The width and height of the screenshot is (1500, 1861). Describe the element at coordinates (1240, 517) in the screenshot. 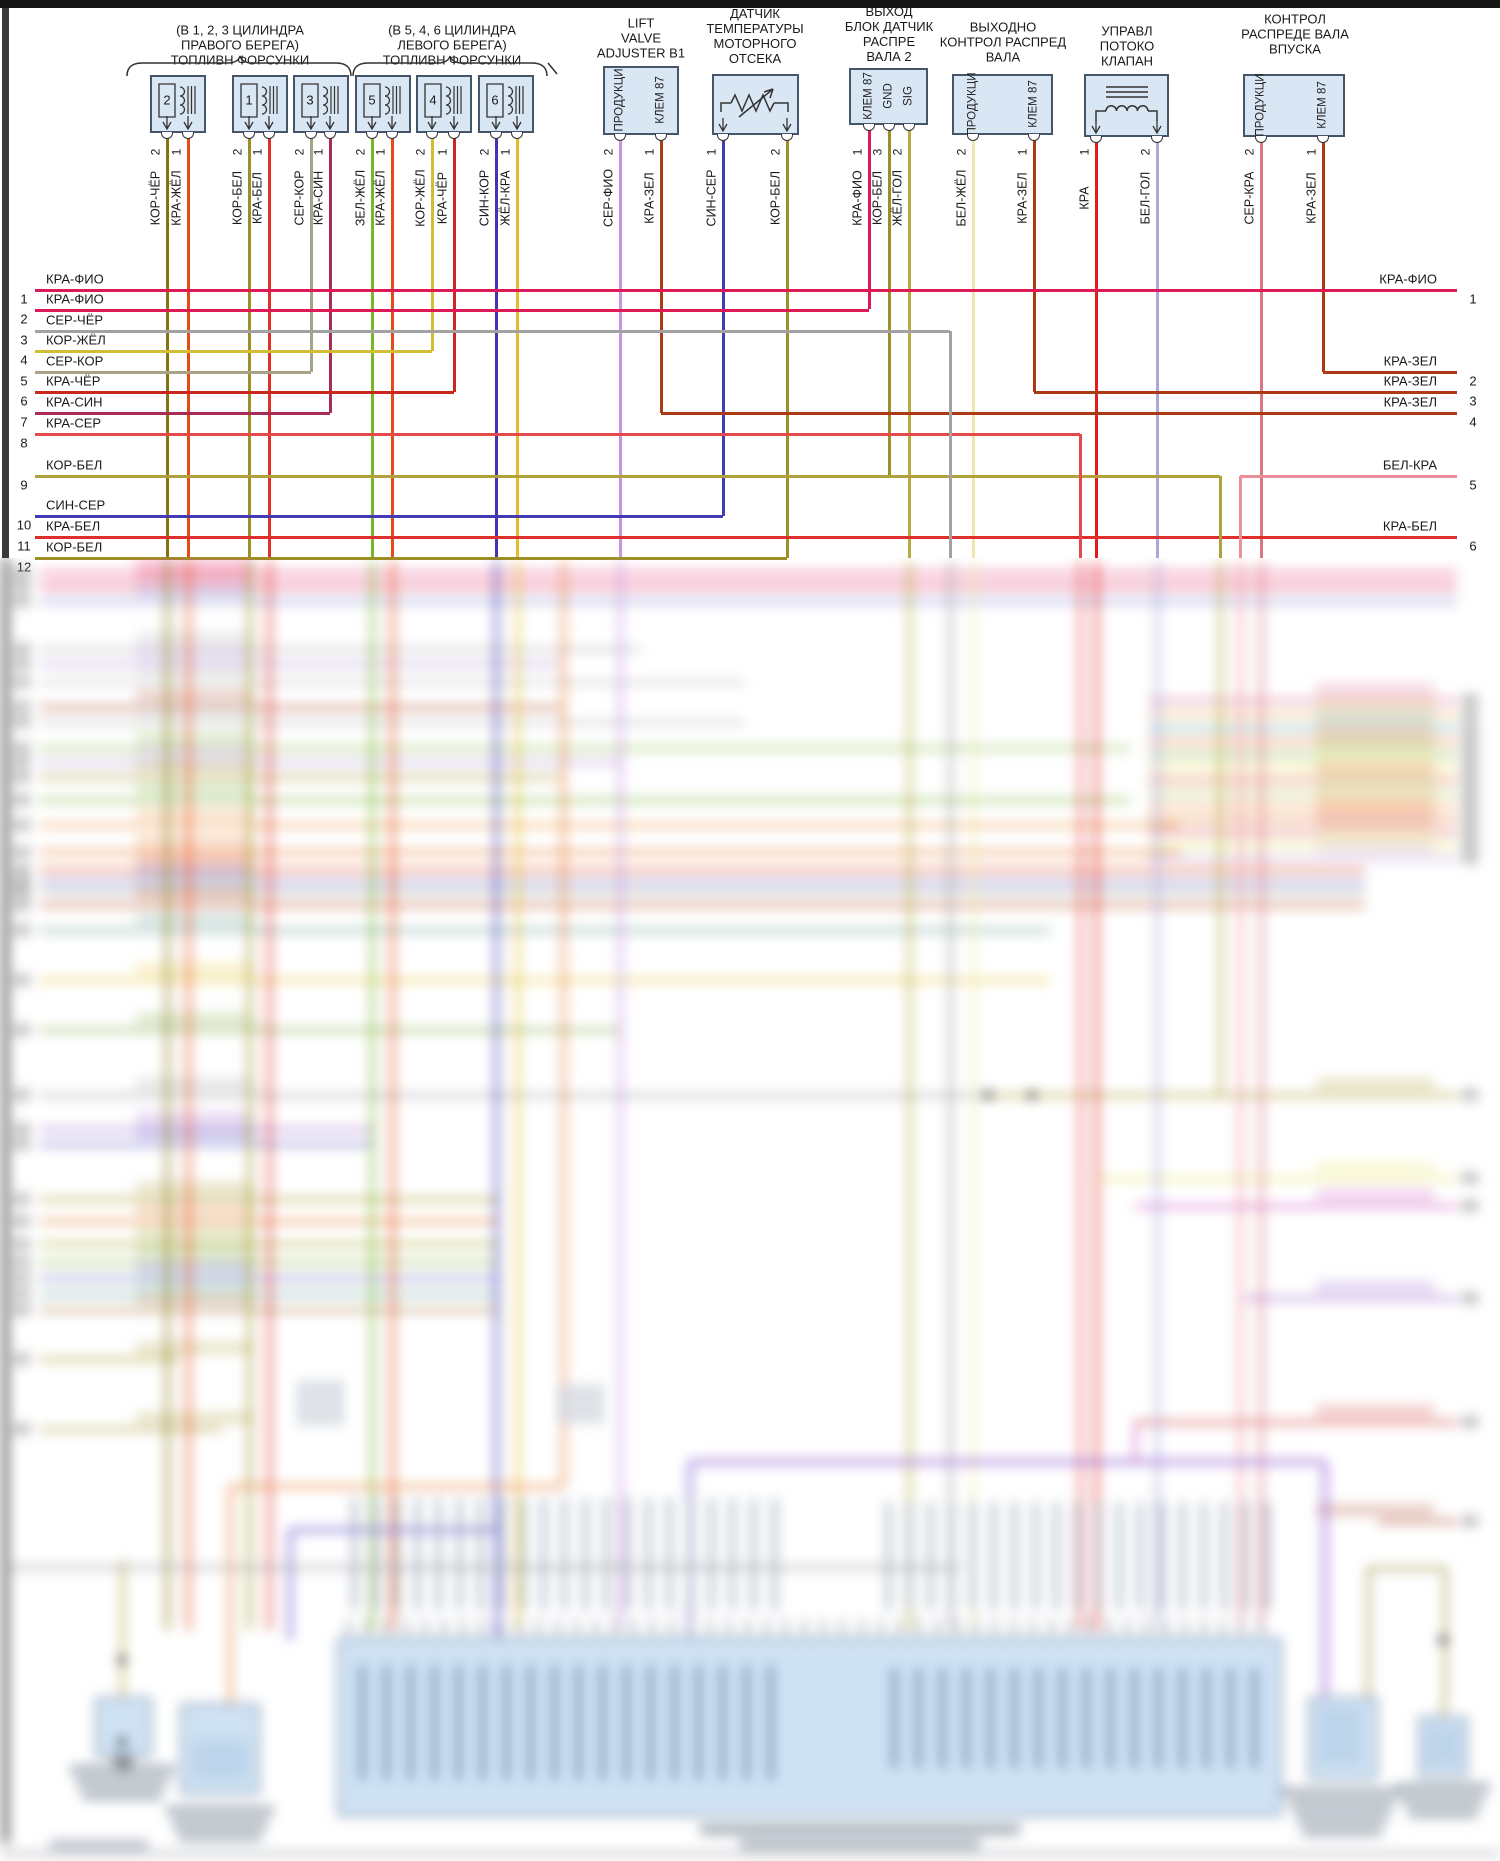

I see `corner-vertical` at that location.